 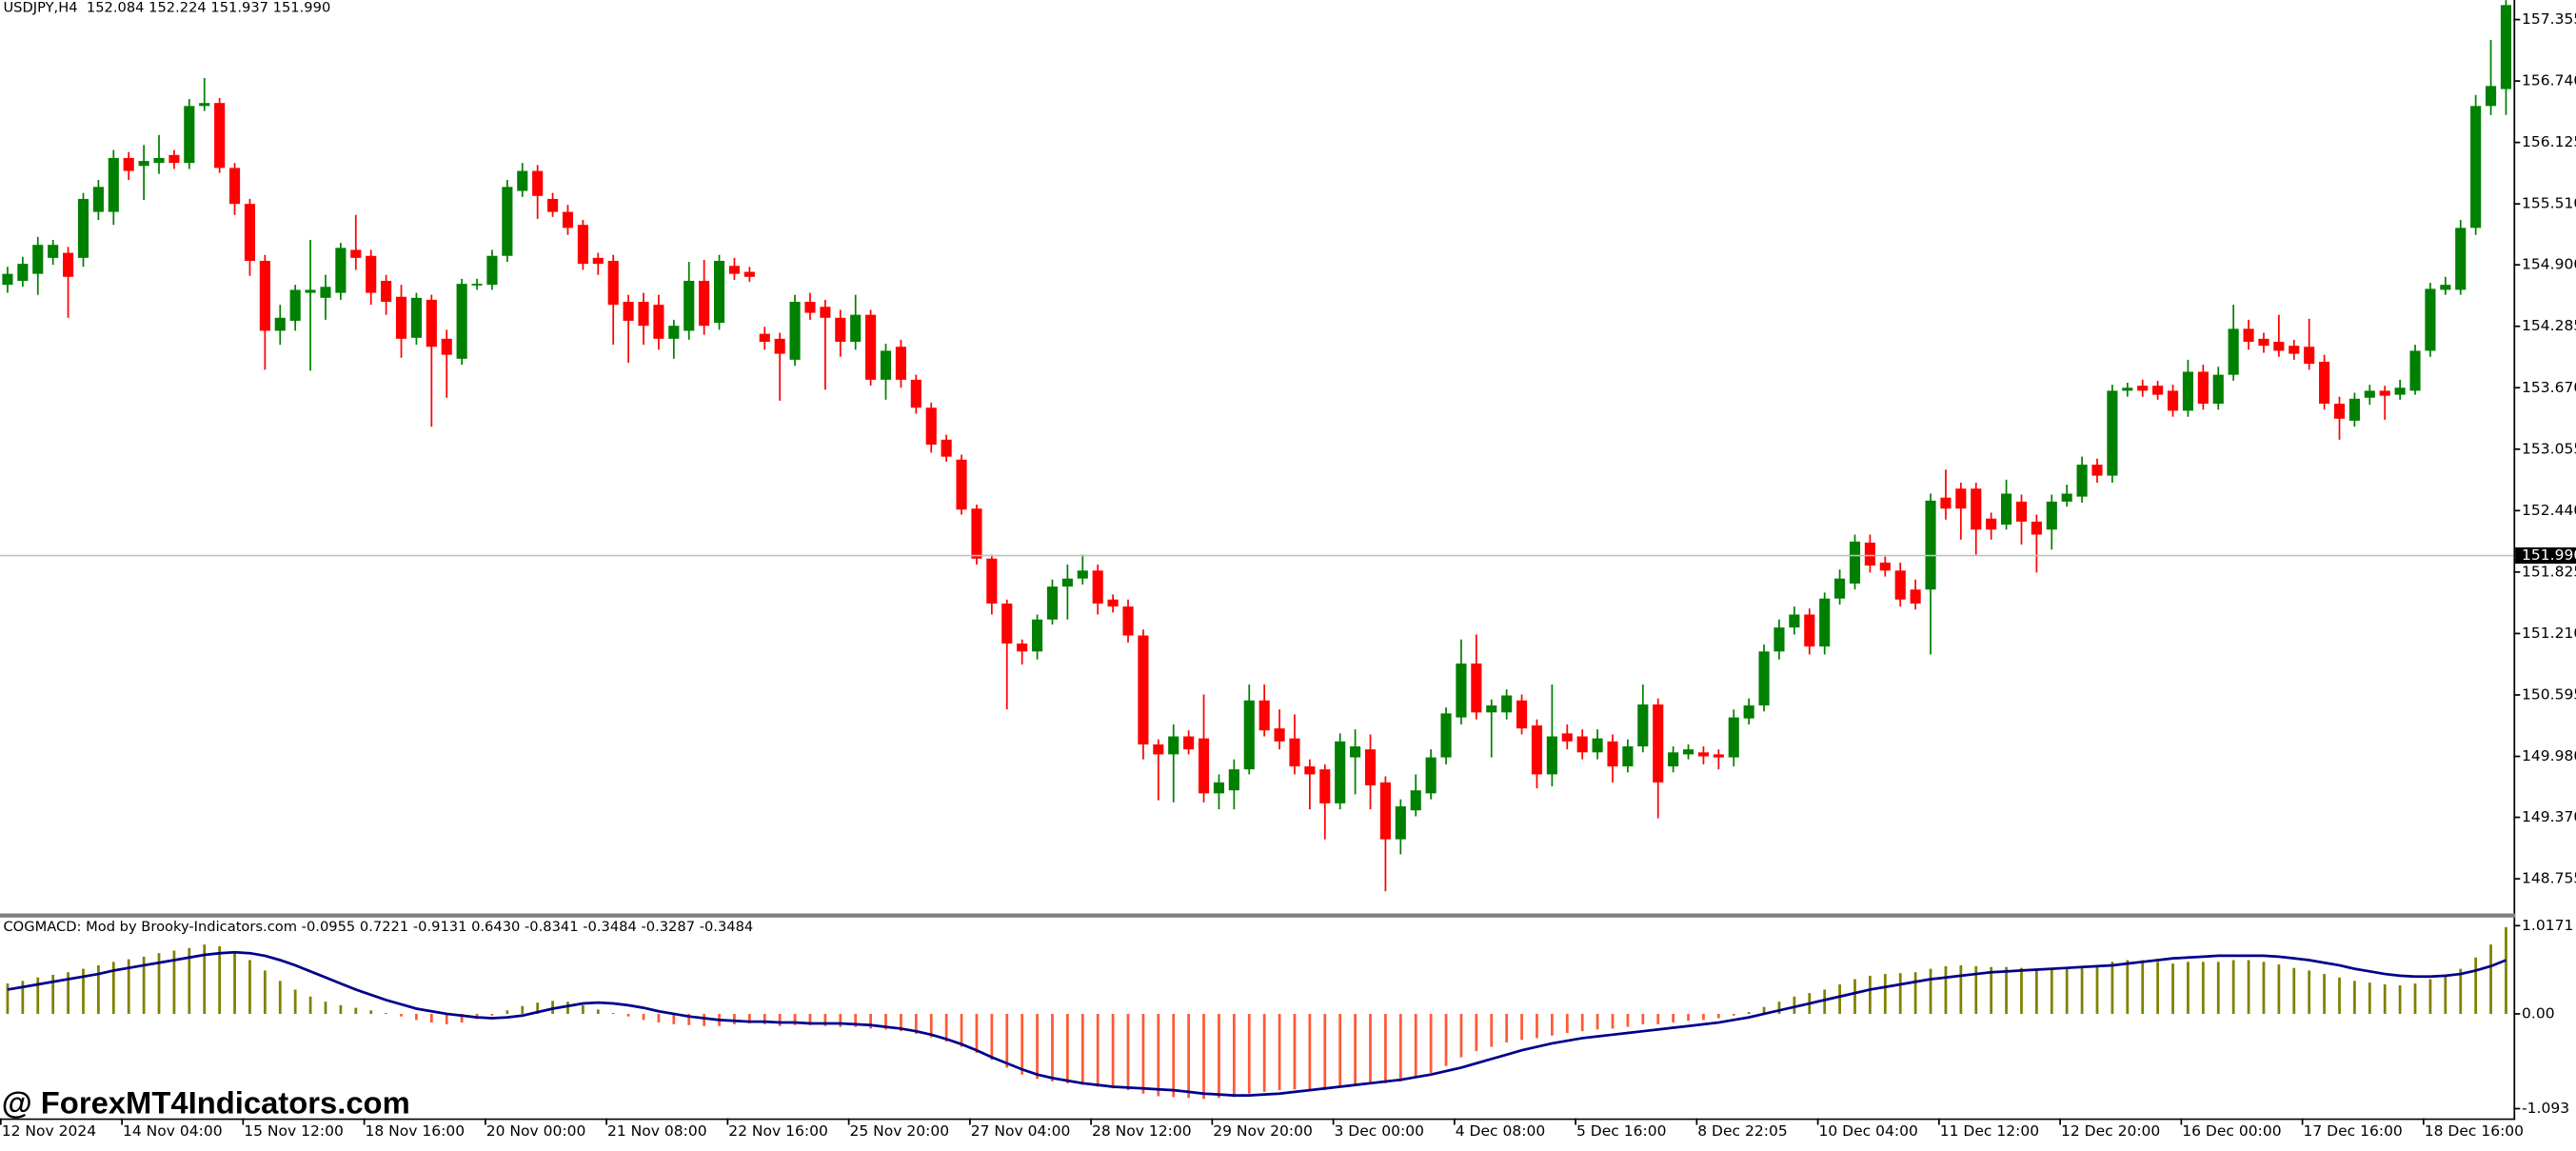 I want to click on x-tick-label: 18 Dec 16:00, so click(x=2474, y=1131).